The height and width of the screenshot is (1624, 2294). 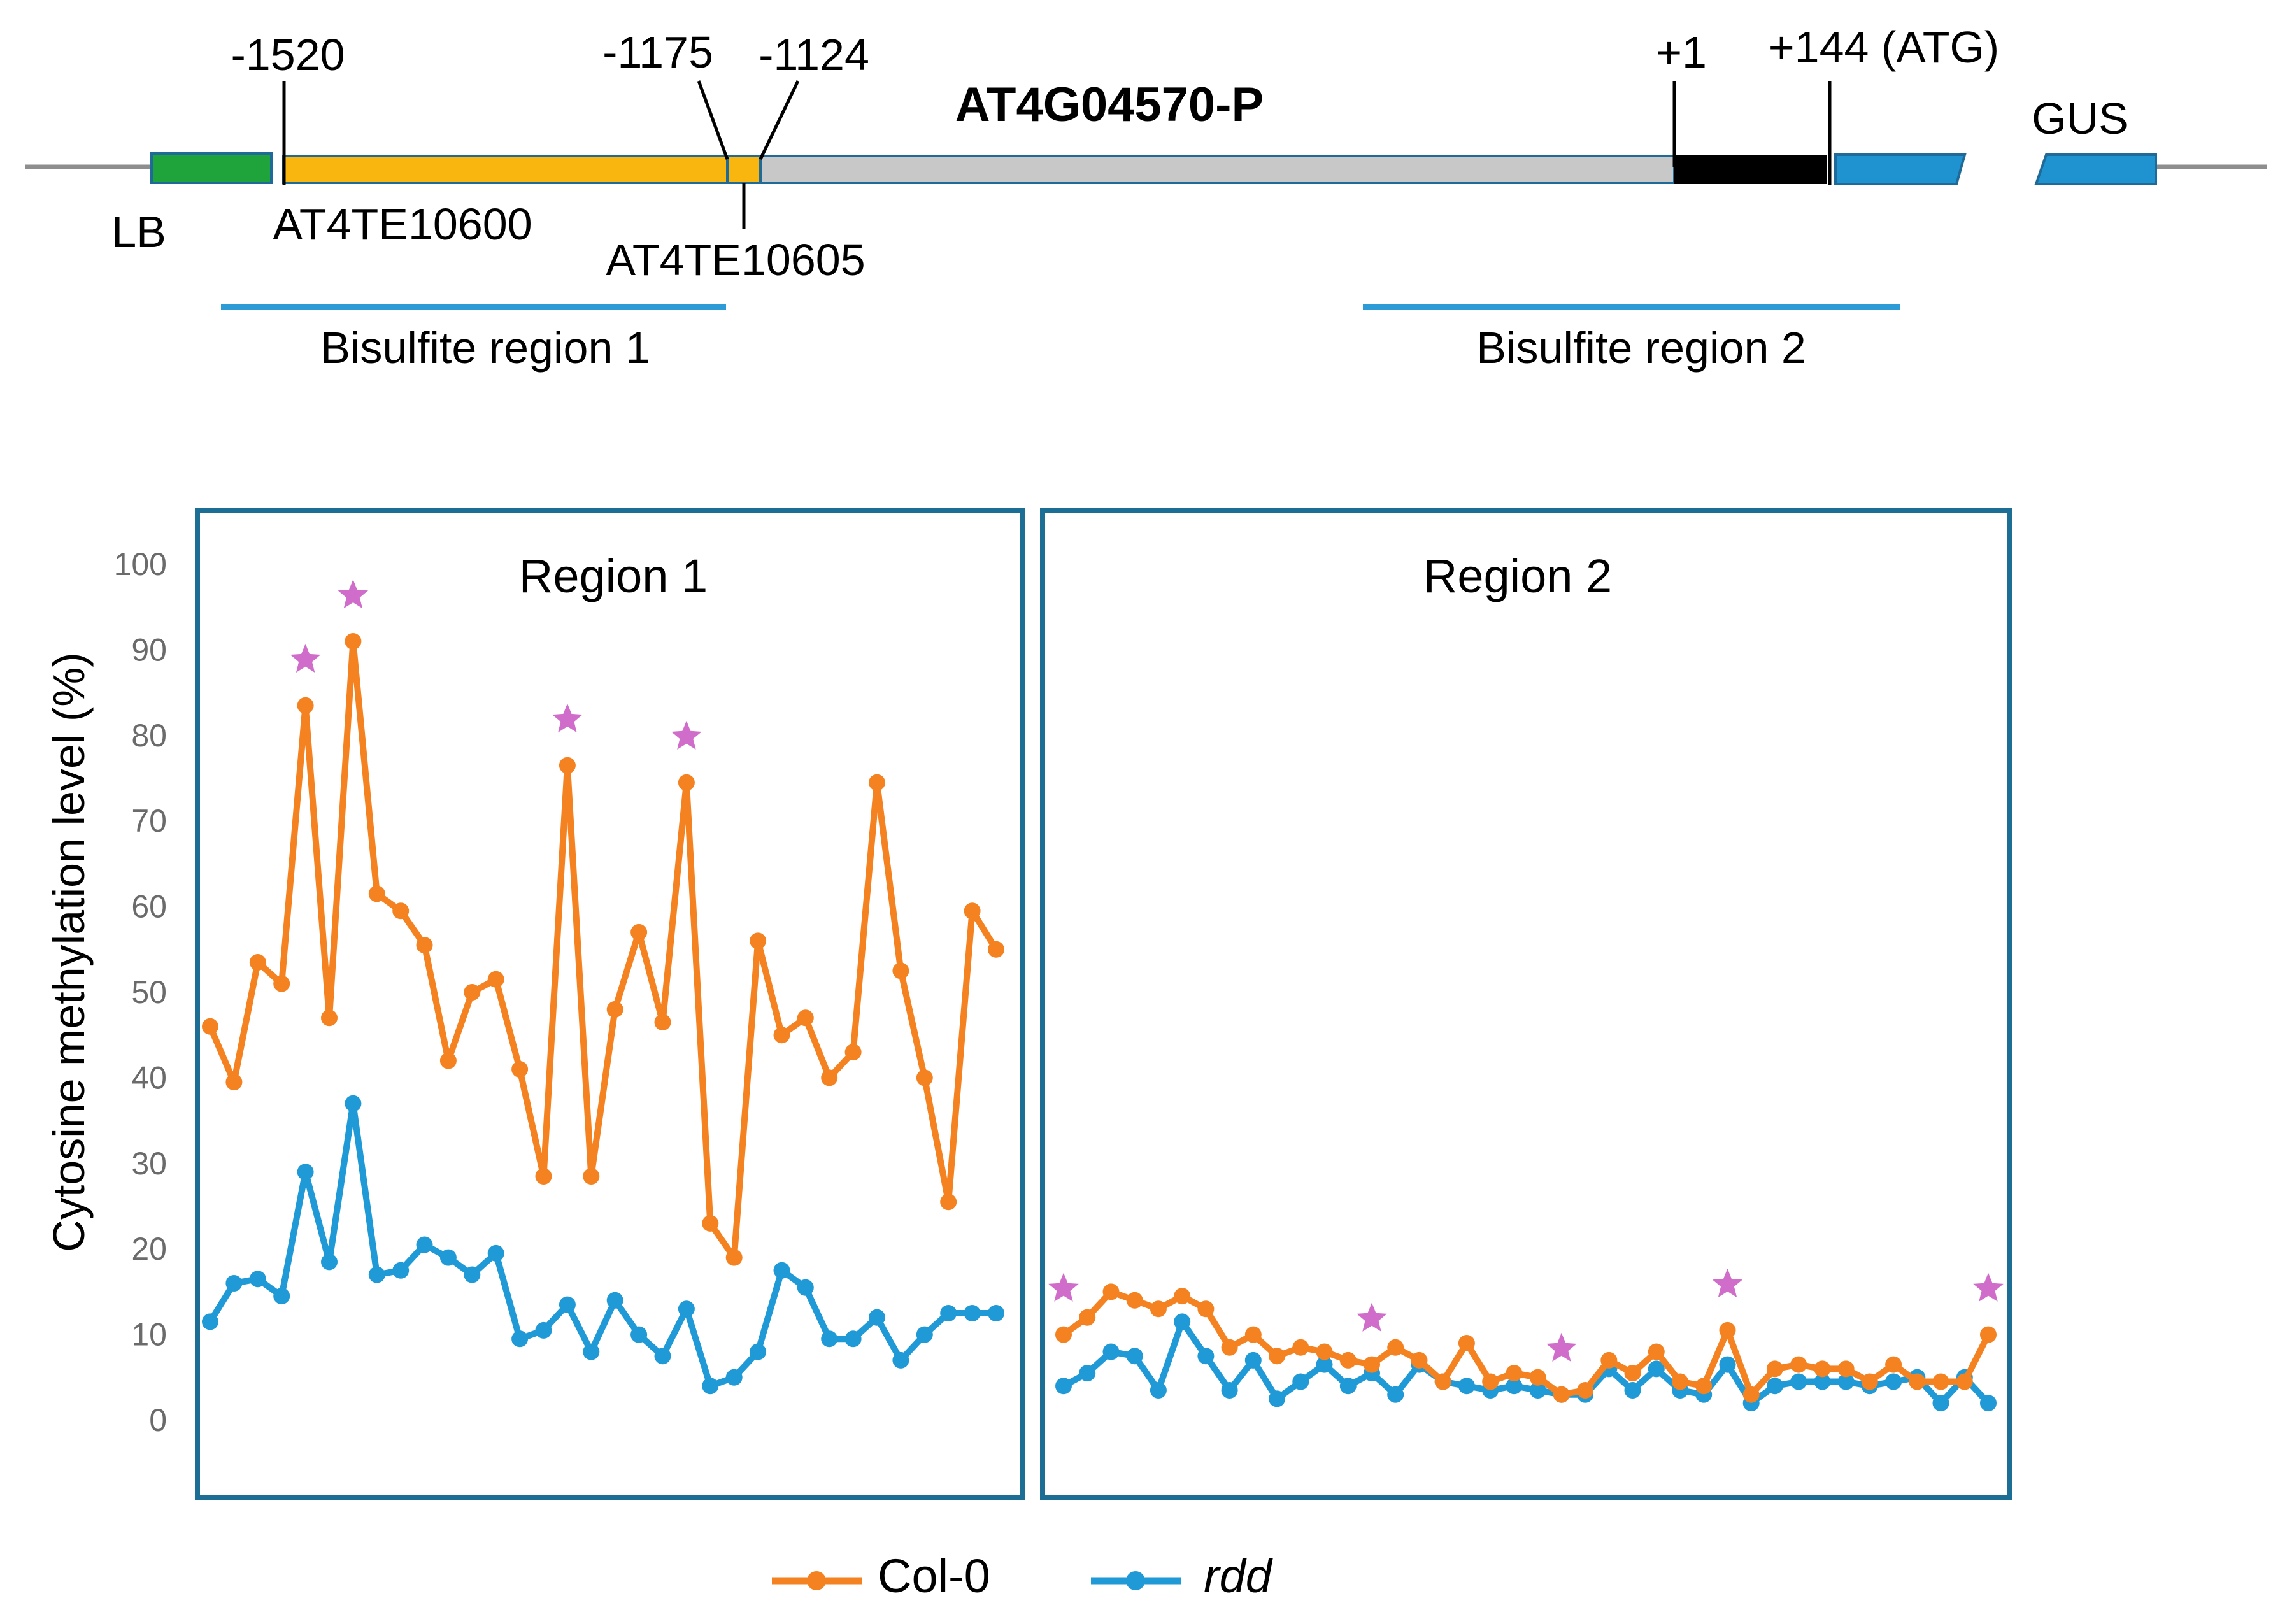 I want to click on lb-label: LB, so click(x=138, y=232).